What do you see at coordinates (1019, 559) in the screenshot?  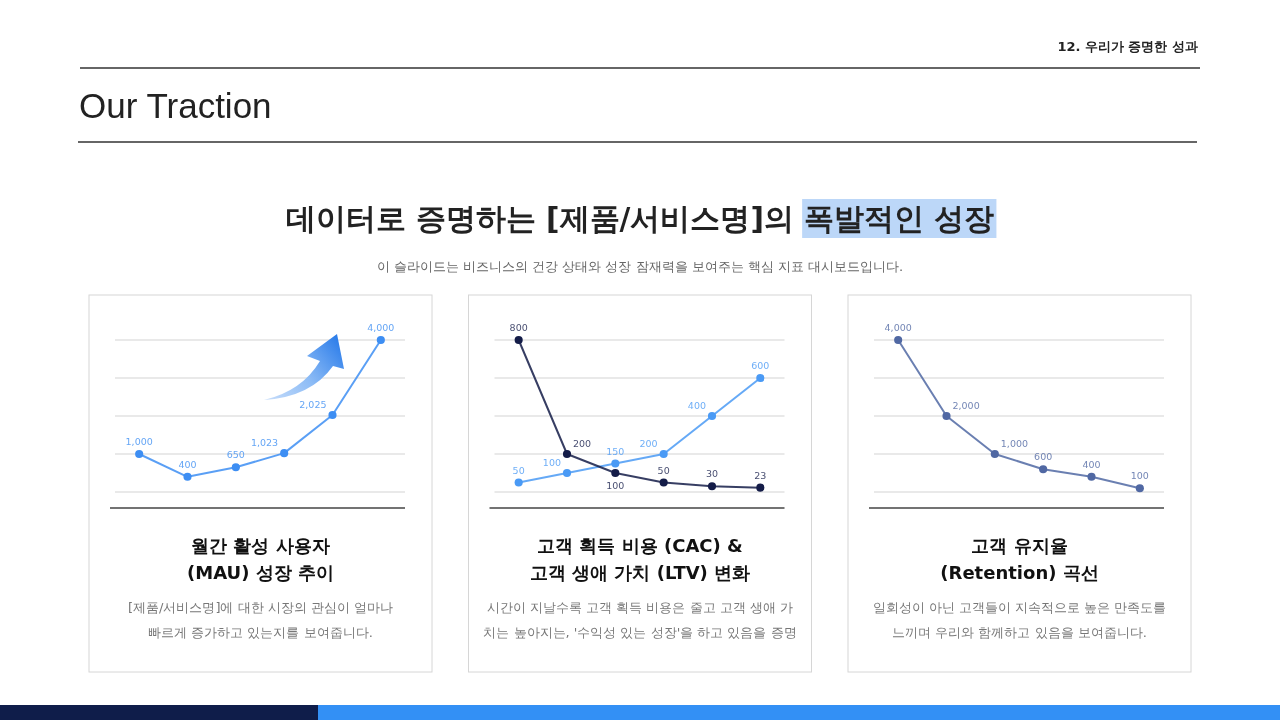 I see `text: 고객 유지율 (Retention) 곡선` at bounding box center [1019, 559].